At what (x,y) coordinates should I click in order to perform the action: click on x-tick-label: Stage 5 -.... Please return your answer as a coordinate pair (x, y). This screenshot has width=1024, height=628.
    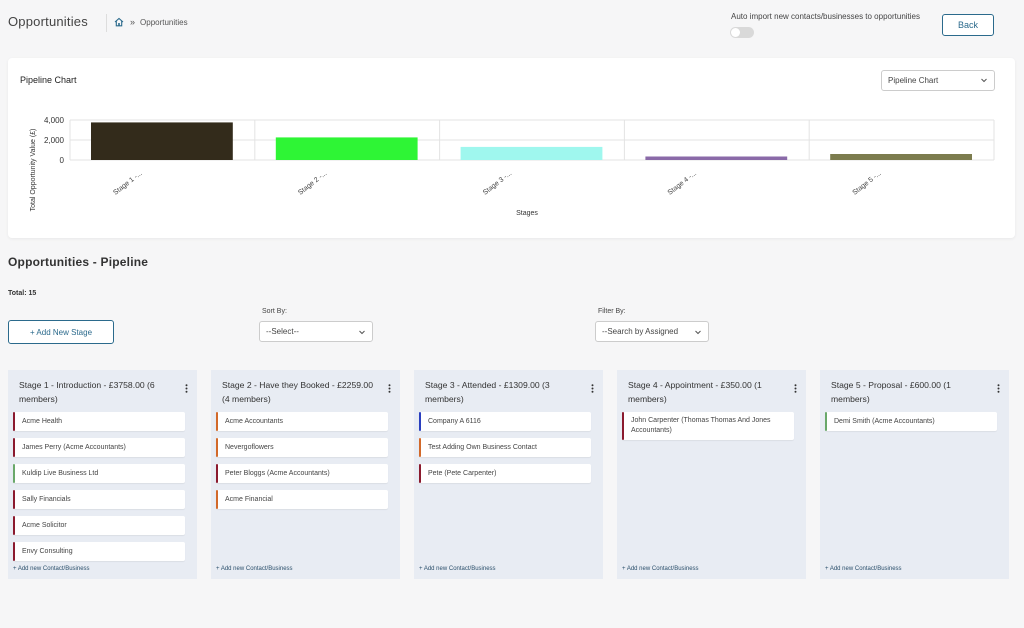
    Looking at the image, I should click on (867, 183).